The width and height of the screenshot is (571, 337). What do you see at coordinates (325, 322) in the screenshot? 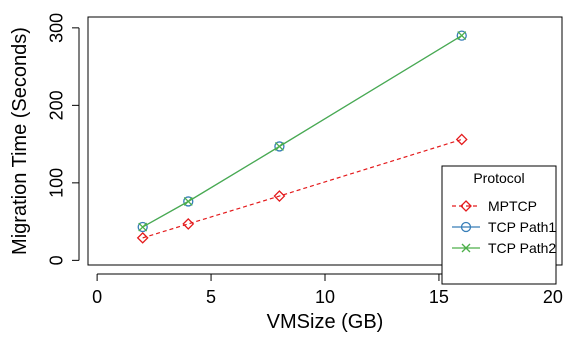
I see `x-axis-title: VMSize (GB)` at bounding box center [325, 322].